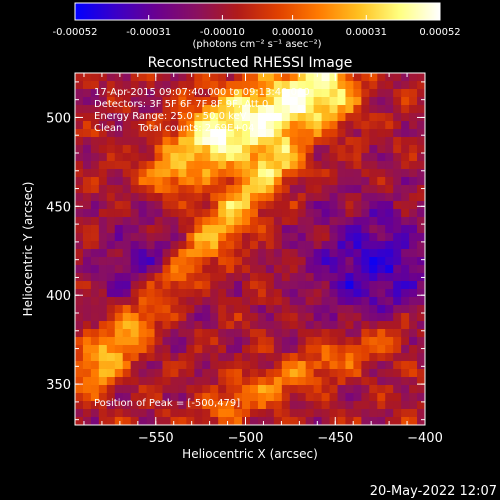 The height and width of the screenshot is (500, 500). I want to click on x-tick-label: −550, so click(156, 438).